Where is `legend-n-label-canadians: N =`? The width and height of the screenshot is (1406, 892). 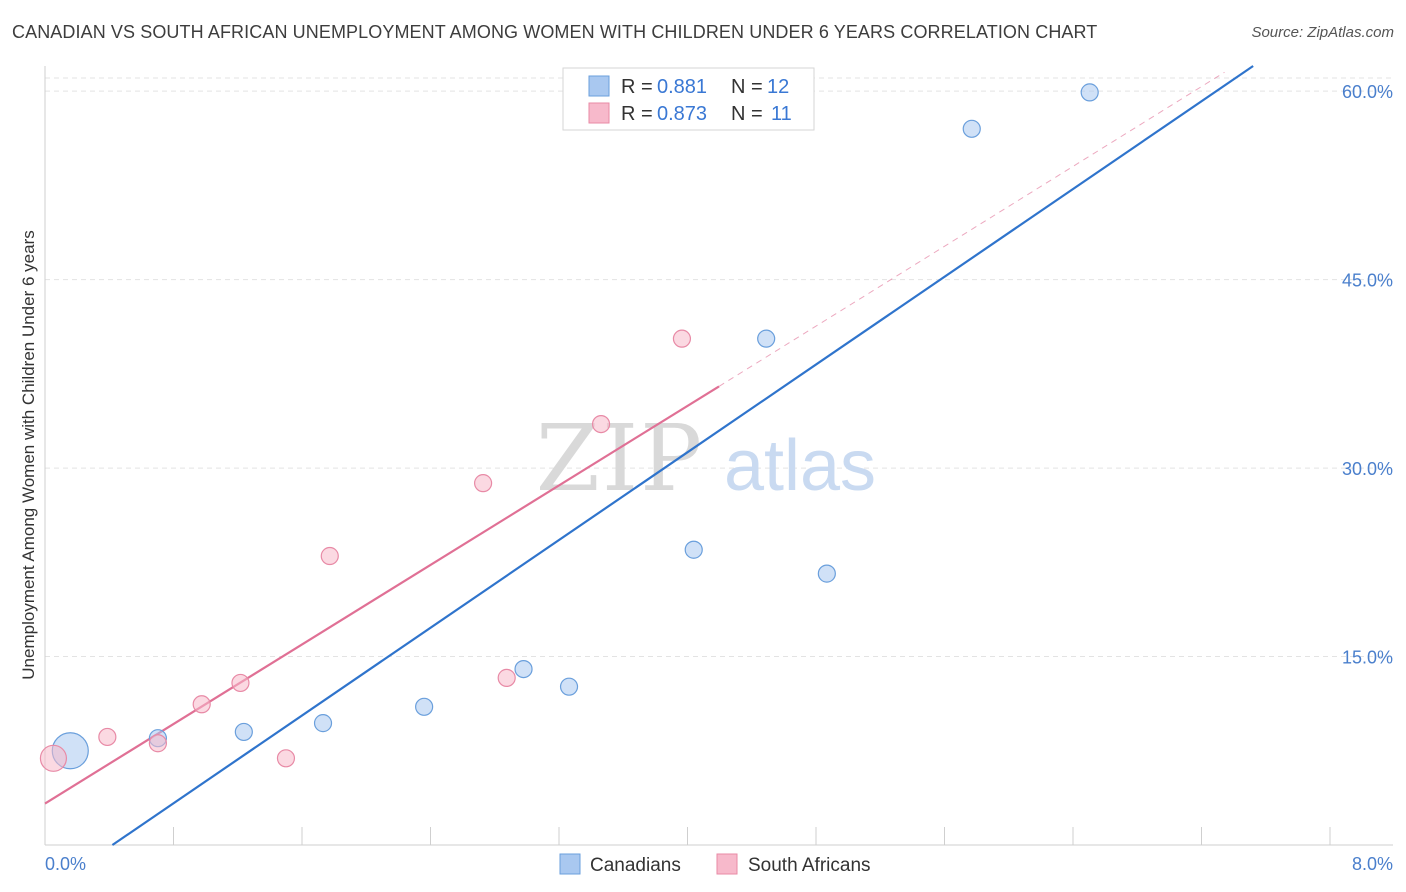 legend-n-label-canadians: N = is located at coordinates (747, 87).